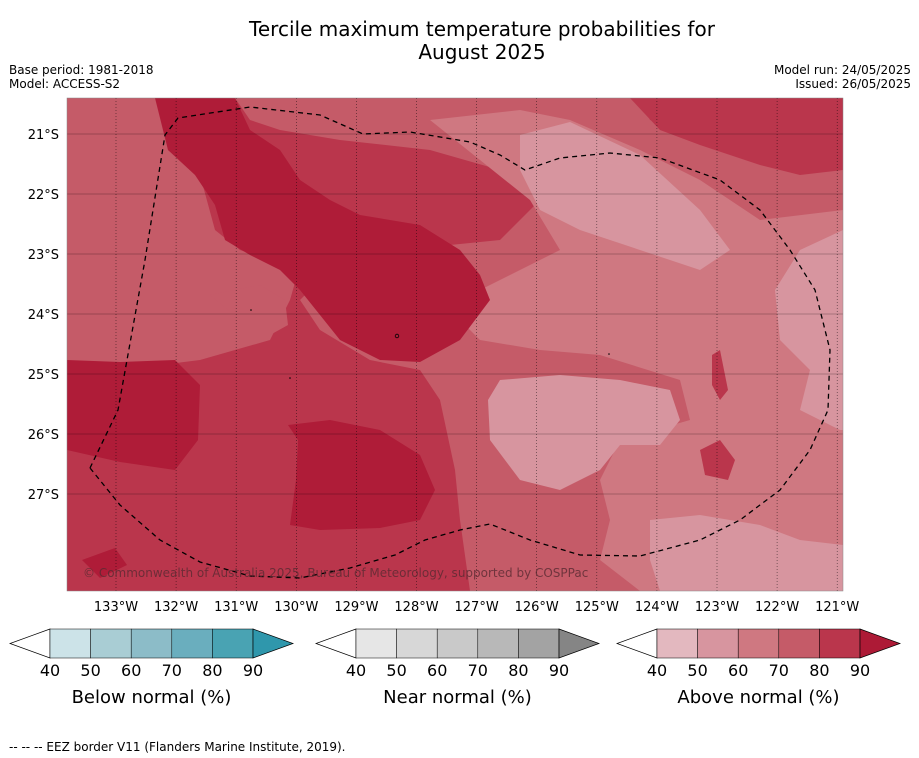 This screenshot has height=758, width=919. I want to click on lon-tick-label: 124°W, so click(657, 607).